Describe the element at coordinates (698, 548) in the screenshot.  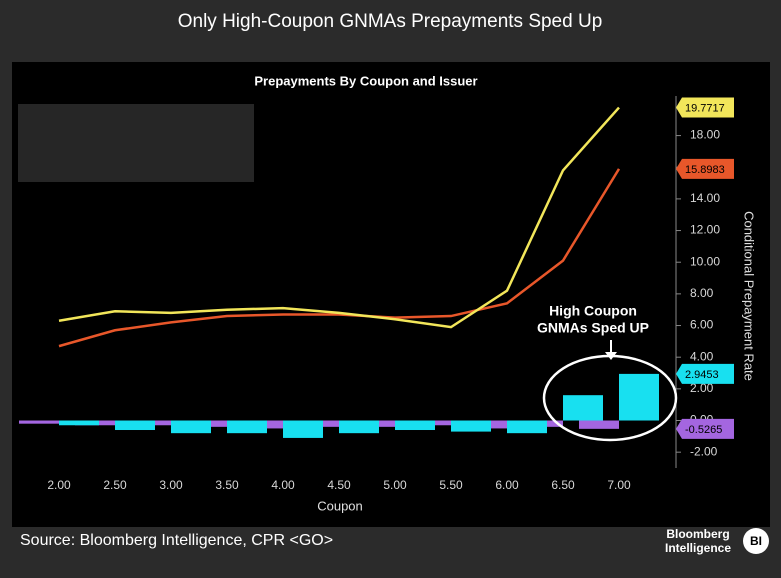
I see `logo-text: Intelligence` at that location.